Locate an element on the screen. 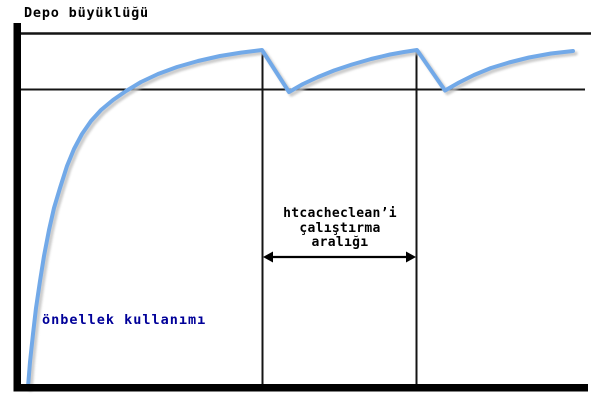 This screenshot has height=406, width=600. x-axis is located at coordinates (300, 388).